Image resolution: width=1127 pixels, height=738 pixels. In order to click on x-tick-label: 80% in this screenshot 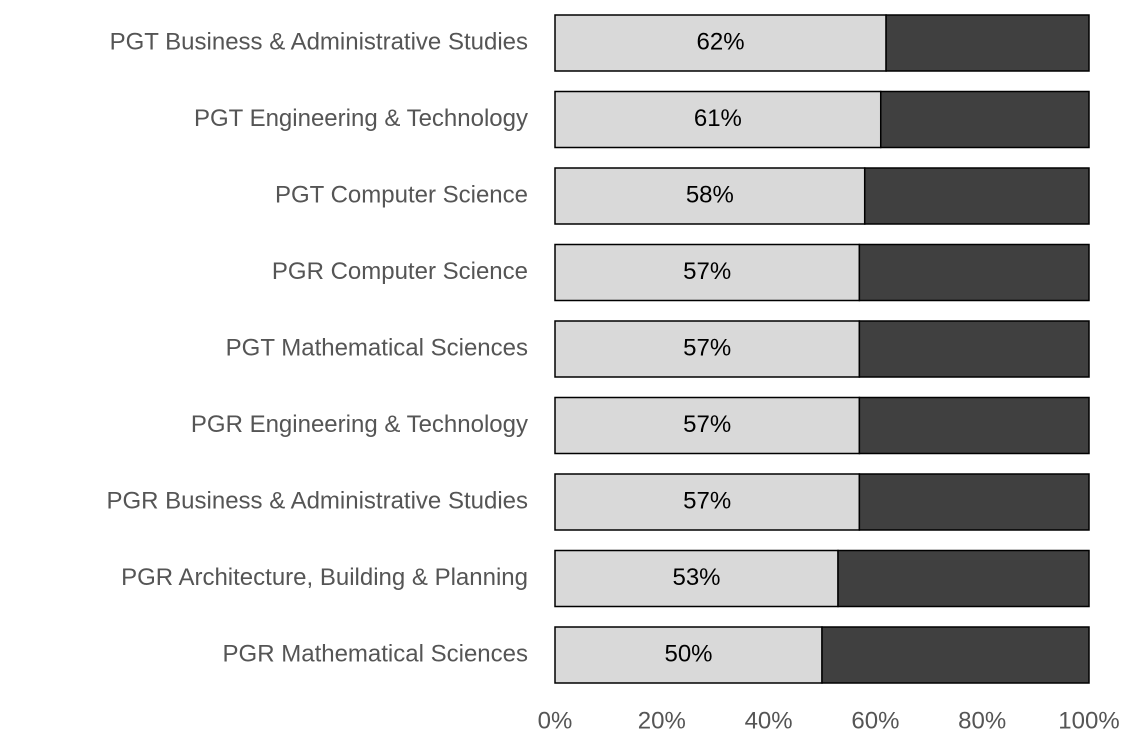, I will do `click(982, 720)`.